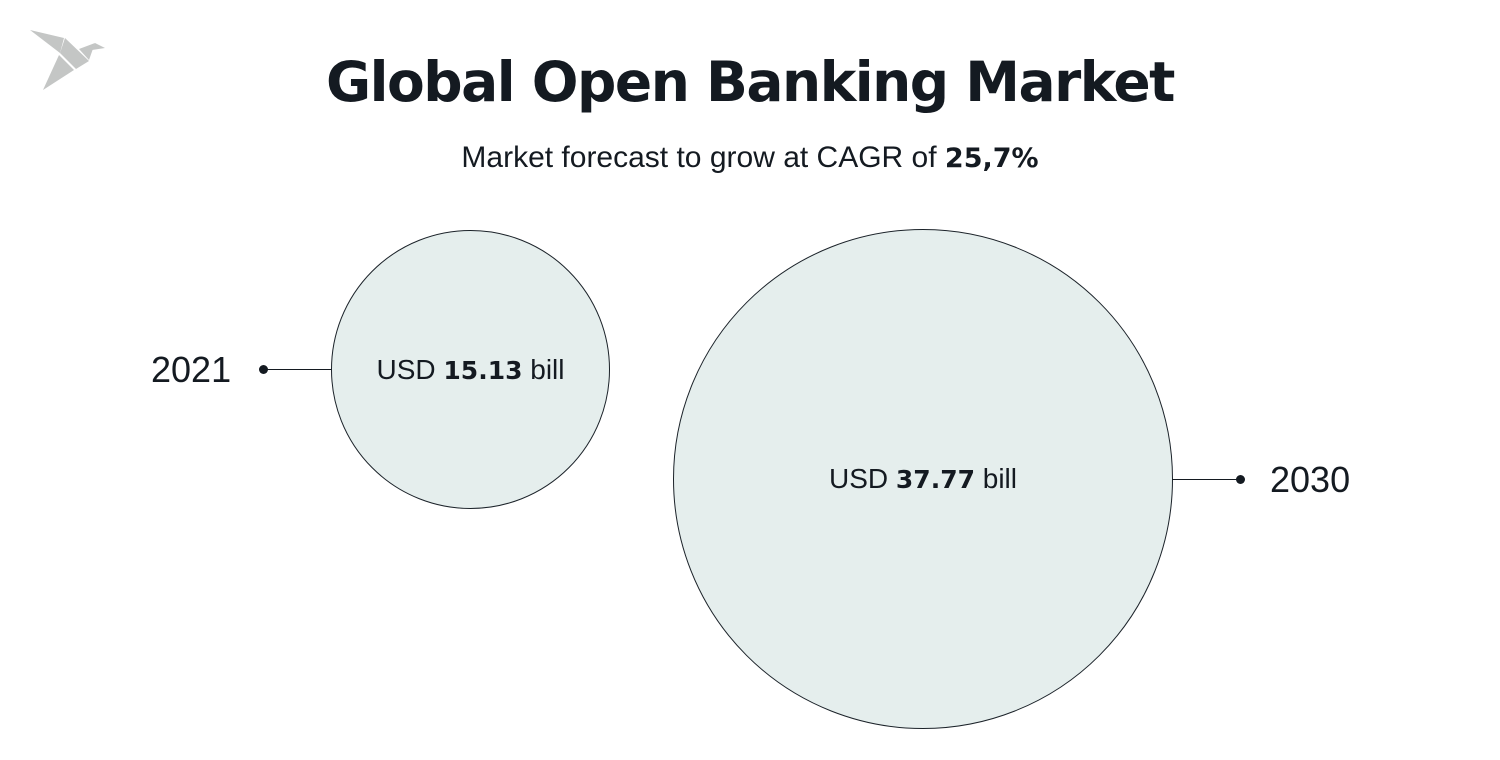 The width and height of the screenshot is (1500, 760). I want to click on bubble-value-label: USD 15.13 bill, so click(471, 370).